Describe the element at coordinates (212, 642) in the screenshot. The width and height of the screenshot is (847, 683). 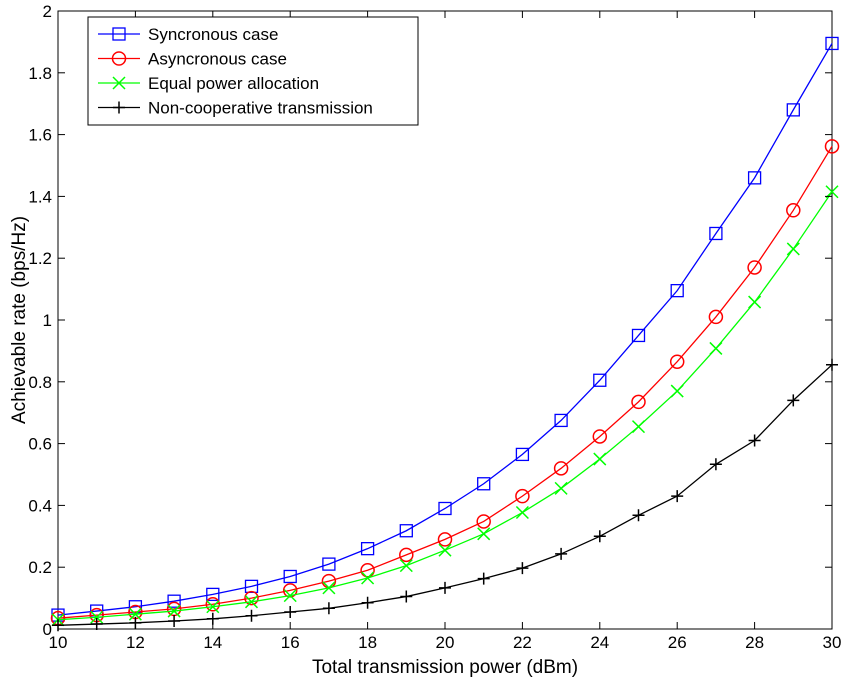
I see `x-tick-label: 14` at that location.